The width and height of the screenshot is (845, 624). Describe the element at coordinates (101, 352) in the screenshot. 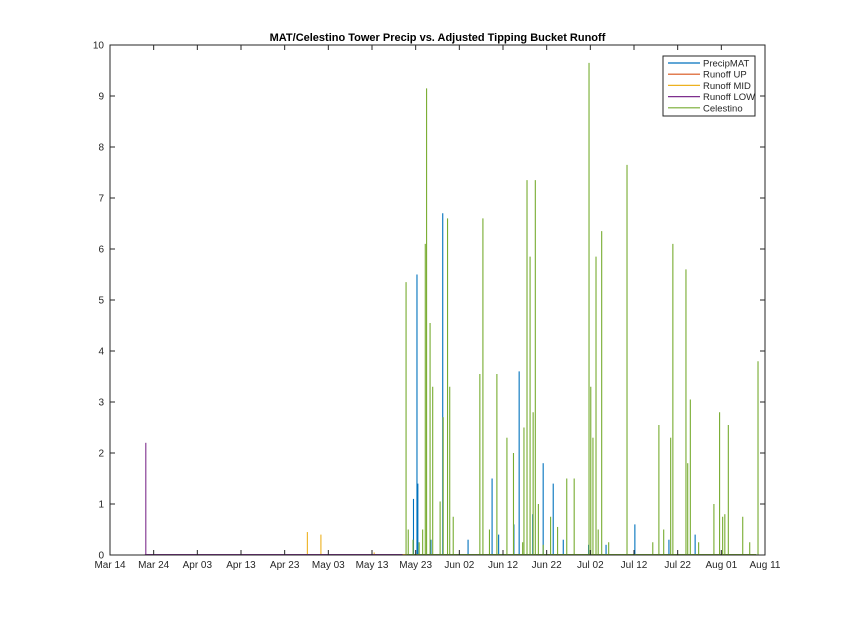

I see `y-tick-label: 4` at that location.